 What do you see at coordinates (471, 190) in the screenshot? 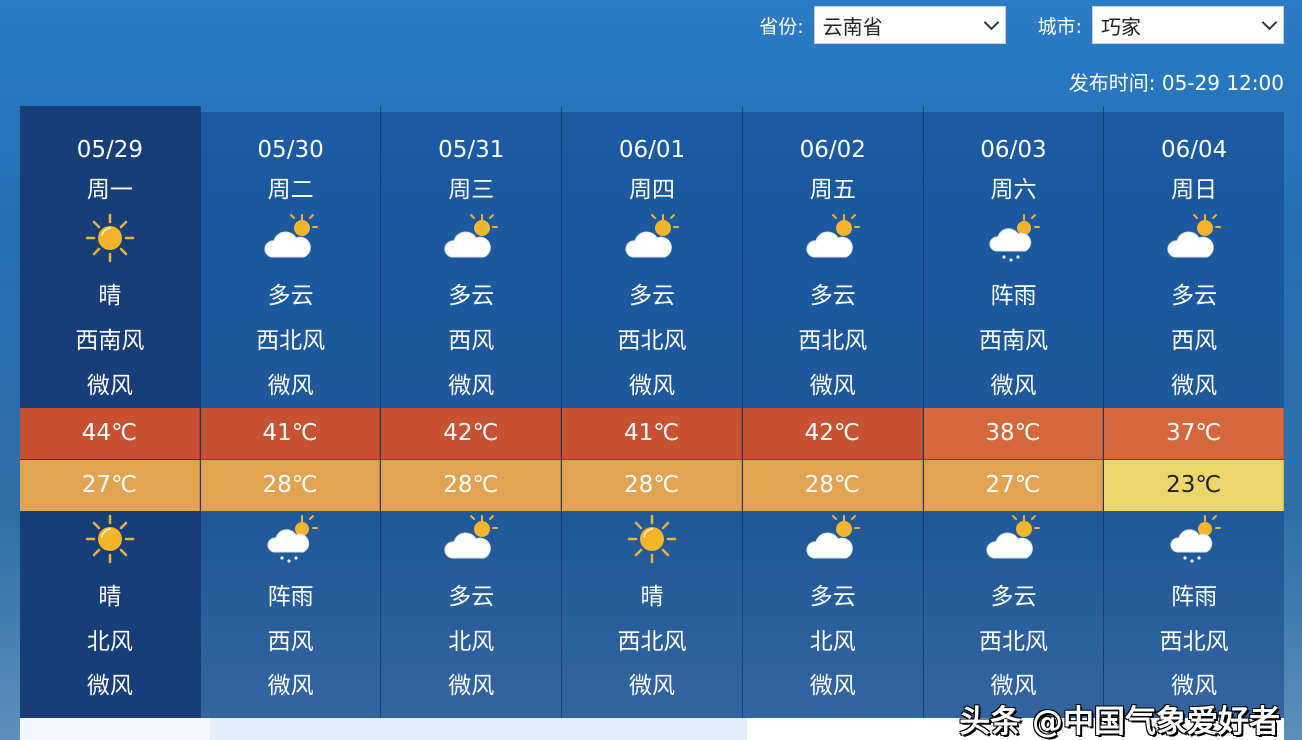
I see `weekday: 周三` at bounding box center [471, 190].